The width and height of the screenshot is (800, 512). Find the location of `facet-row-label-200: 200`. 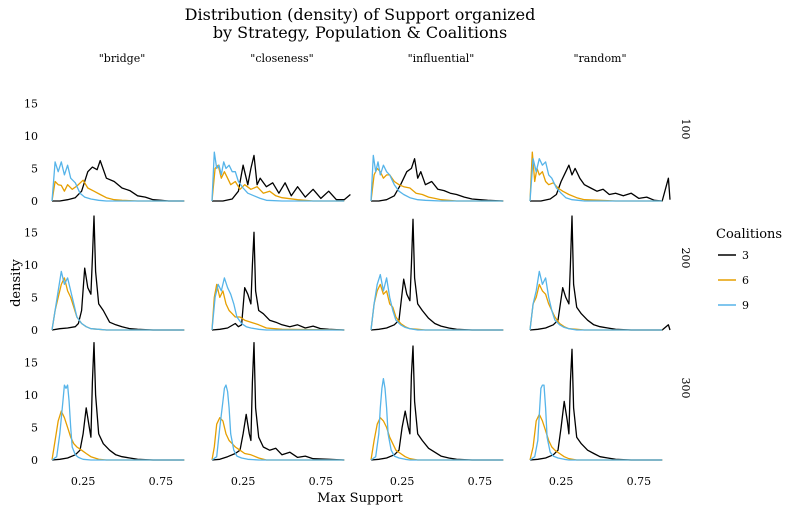

facet-row-label-200: 200 is located at coordinates (685, 258).